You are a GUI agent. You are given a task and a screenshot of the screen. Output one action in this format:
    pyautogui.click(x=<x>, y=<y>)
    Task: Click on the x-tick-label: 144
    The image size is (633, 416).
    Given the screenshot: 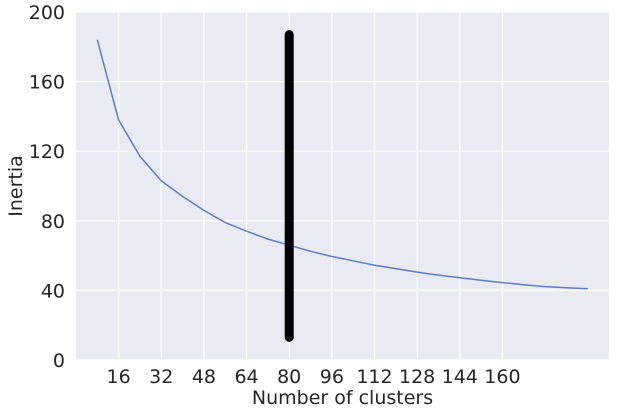 What is the action you would take?
    pyautogui.click(x=460, y=377)
    